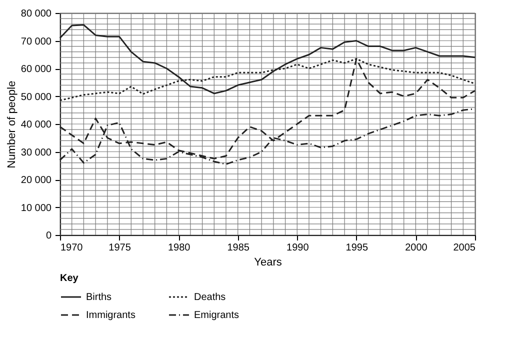  I want to click on y-tick-label: 50 000, so click(36, 97).